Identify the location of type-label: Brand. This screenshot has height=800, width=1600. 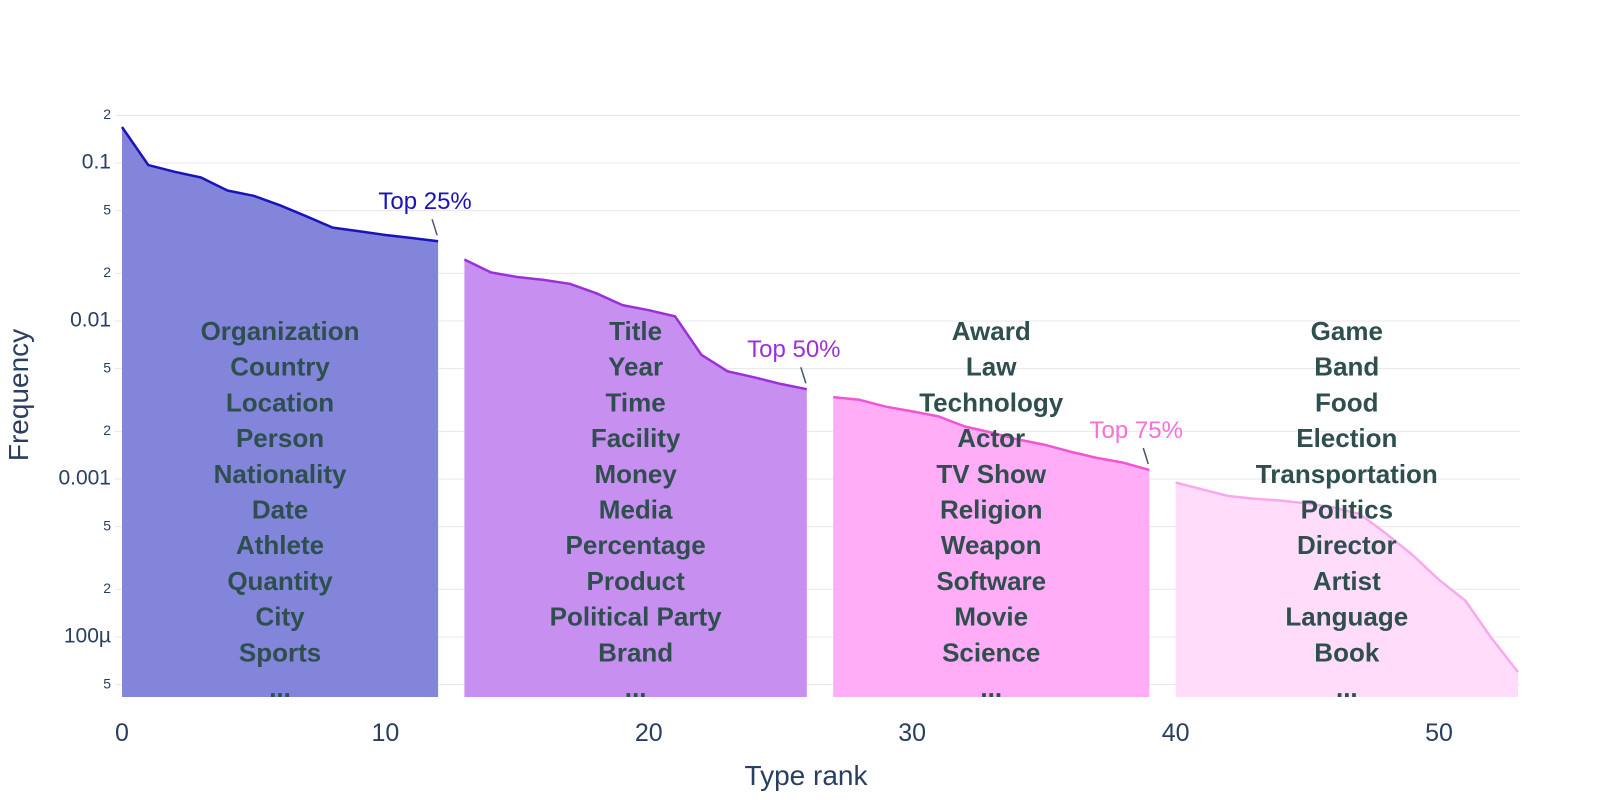
(635, 652).